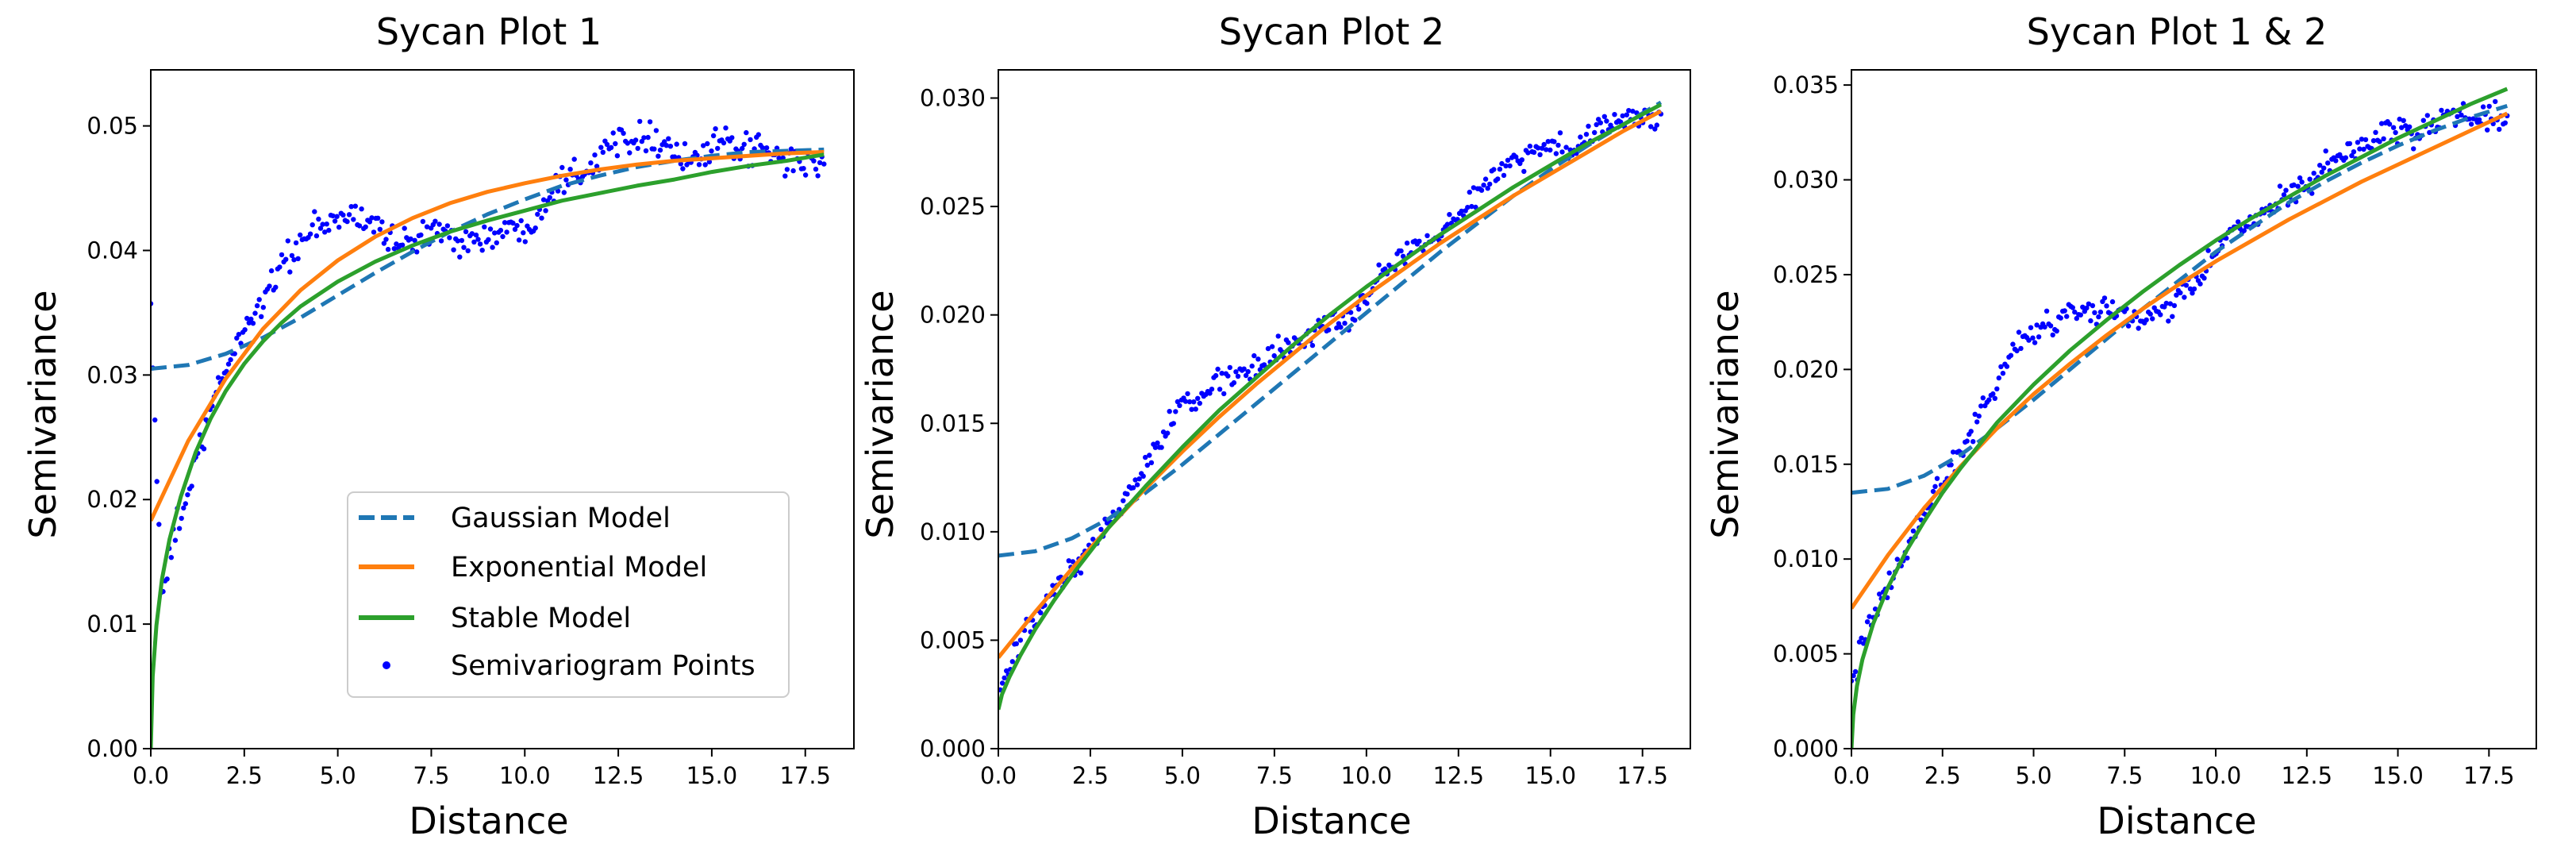 This screenshot has width=2576, height=859. I want to click on legend-entry-stable: Stable Model, so click(495, 618).